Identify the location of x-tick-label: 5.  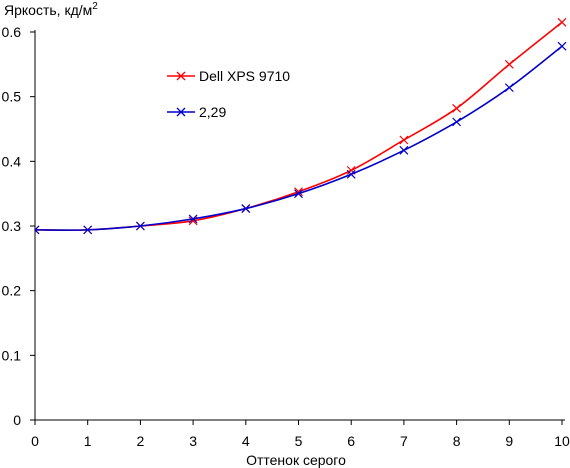
(299, 441).